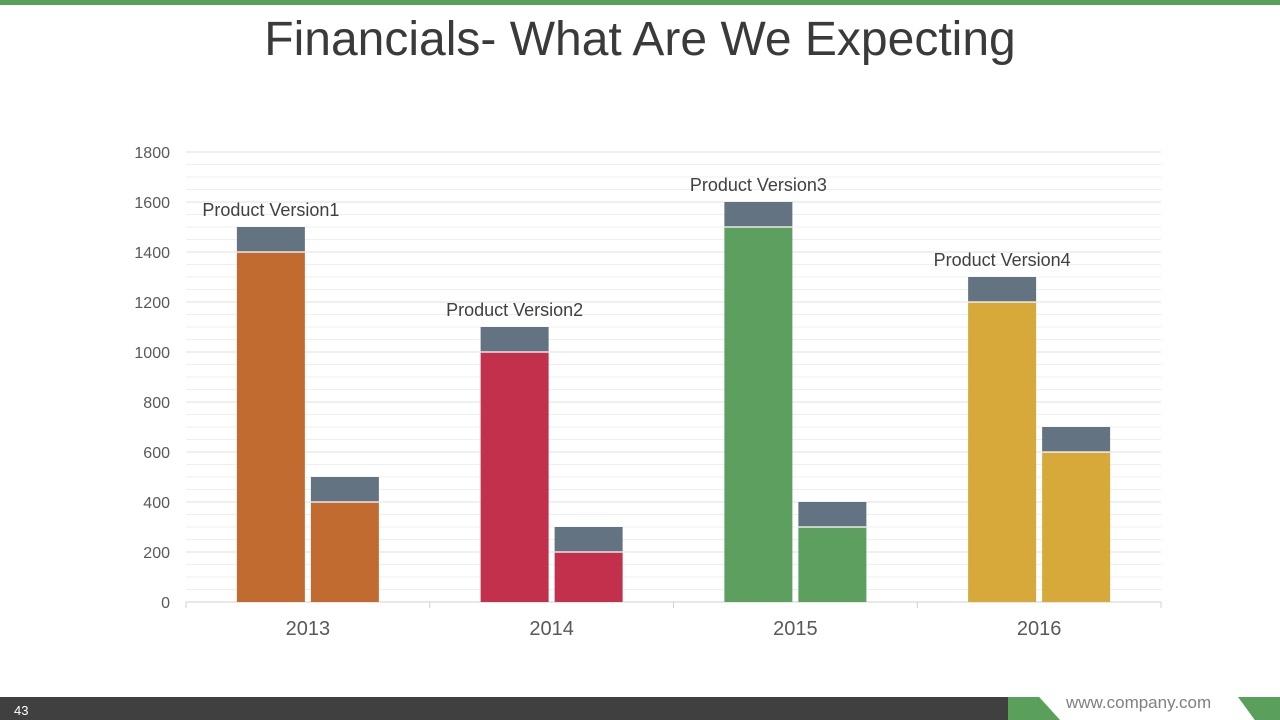  What do you see at coordinates (152, 303) in the screenshot?
I see `y-tick-label: 1200` at bounding box center [152, 303].